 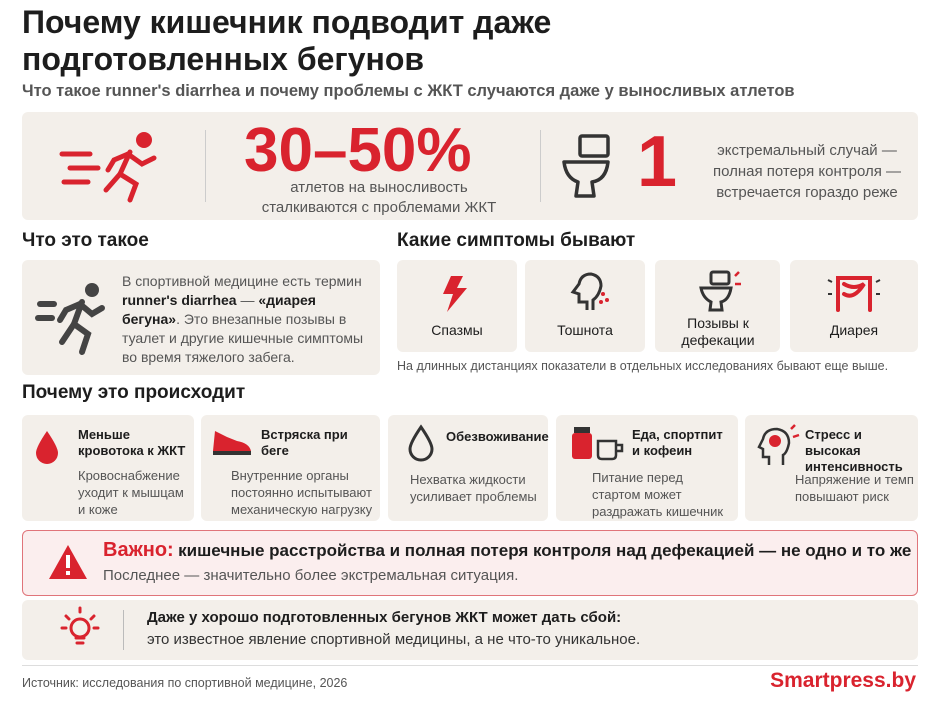 What do you see at coordinates (718, 331) in the screenshot?
I see `symptom-label: Позывы к дефекации` at bounding box center [718, 331].